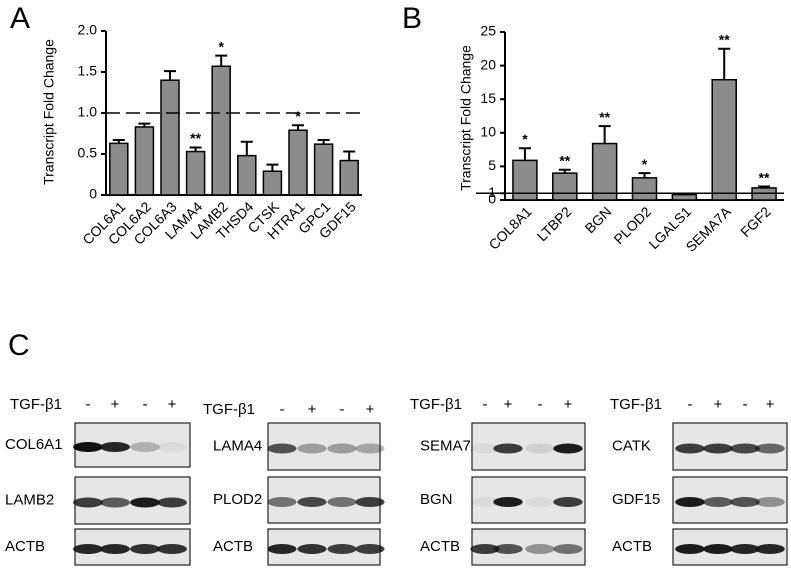 The height and width of the screenshot is (569, 791). I want to click on row-label: BGN, so click(436, 499).